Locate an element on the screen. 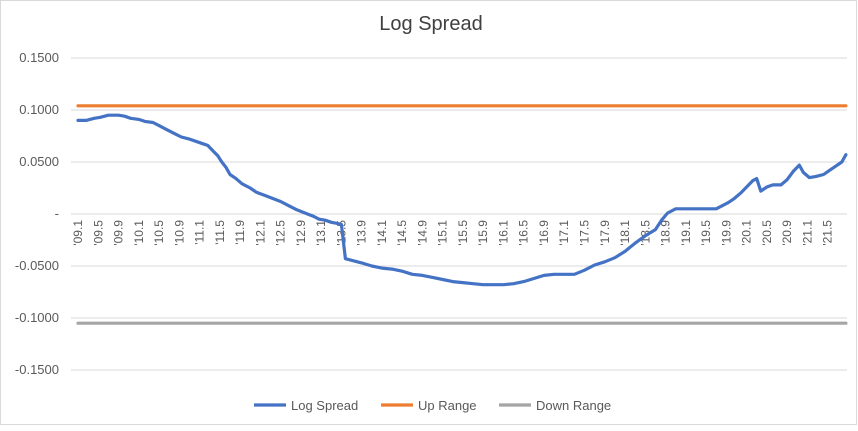 This screenshot has width=858, height=431. x-tick-label: '18.9 is located at coordinates (666, 233).